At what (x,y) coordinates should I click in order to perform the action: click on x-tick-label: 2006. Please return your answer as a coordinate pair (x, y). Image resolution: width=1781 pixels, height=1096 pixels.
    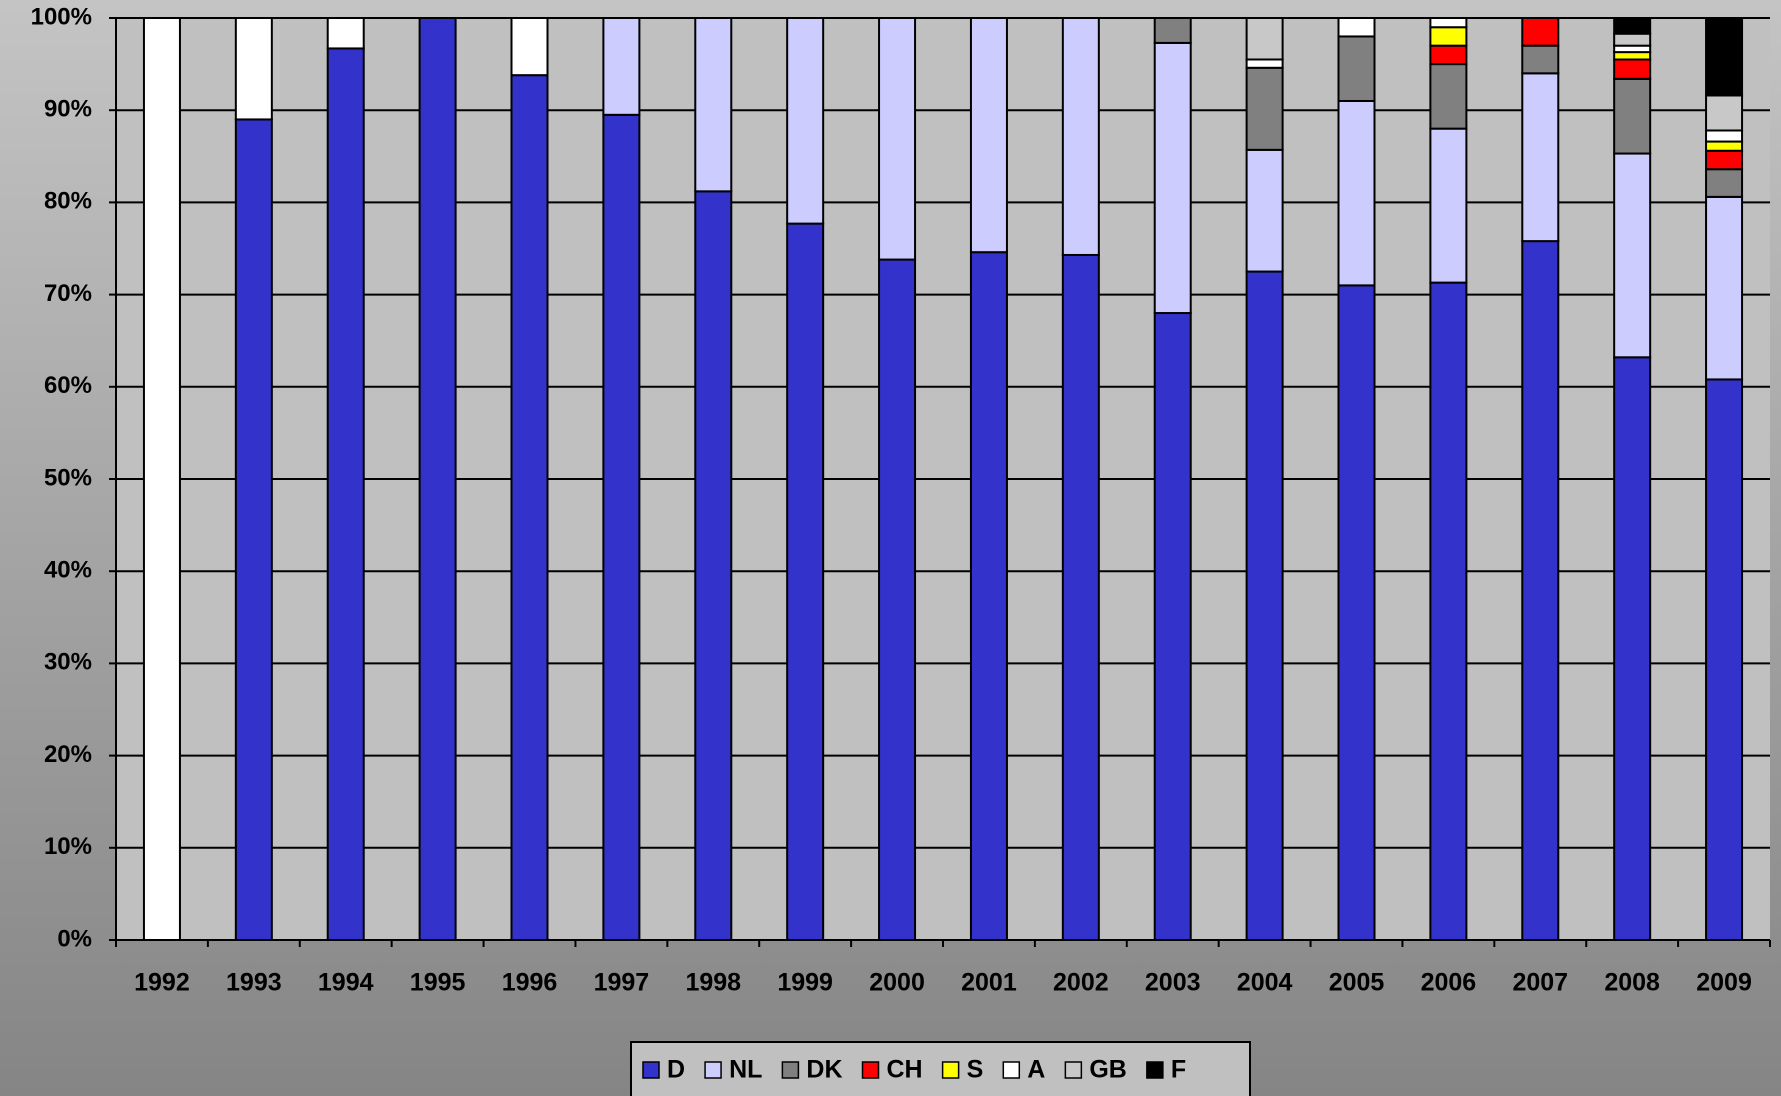
    Looking at the image, I should click on (1449, 983).